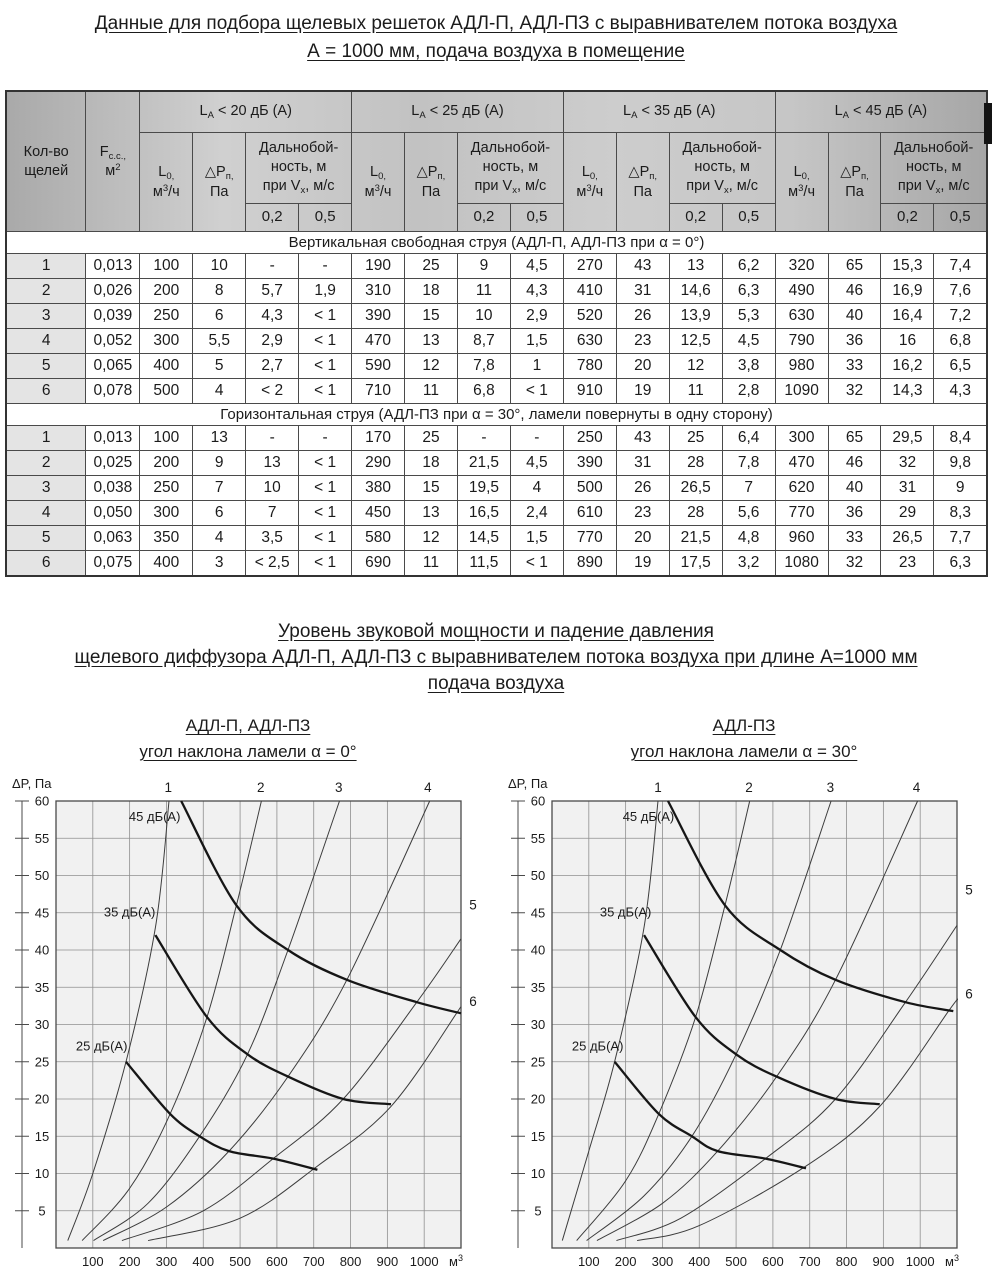  I want to click on cell: 16,2, so click(907, 366).